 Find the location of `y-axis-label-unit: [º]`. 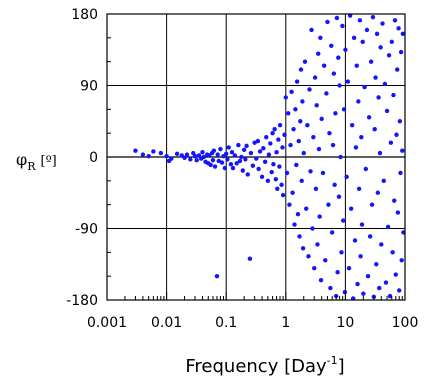

y-axis-label-unit: [º] is located at coordinates (49, 161).